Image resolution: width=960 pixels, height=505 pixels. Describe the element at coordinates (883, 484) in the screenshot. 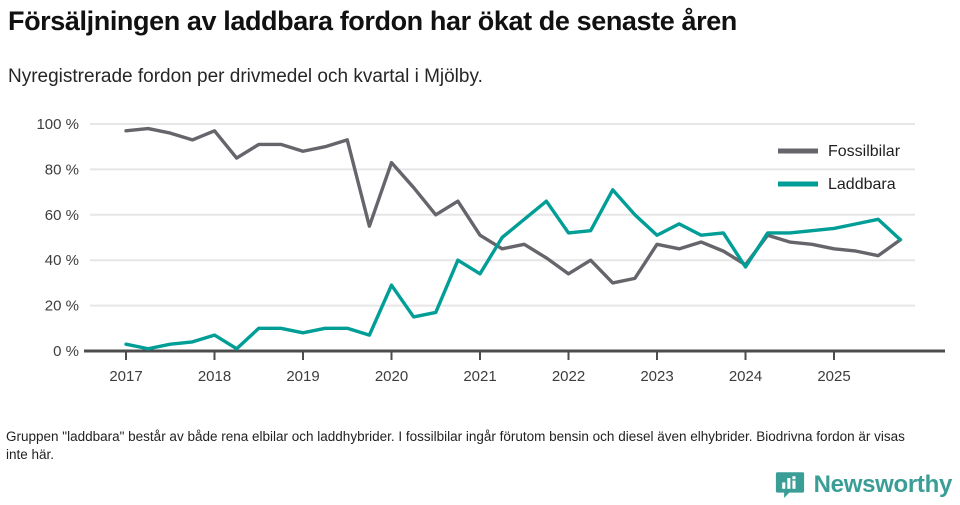

I see `brand-name: Newsworthy` at that location.